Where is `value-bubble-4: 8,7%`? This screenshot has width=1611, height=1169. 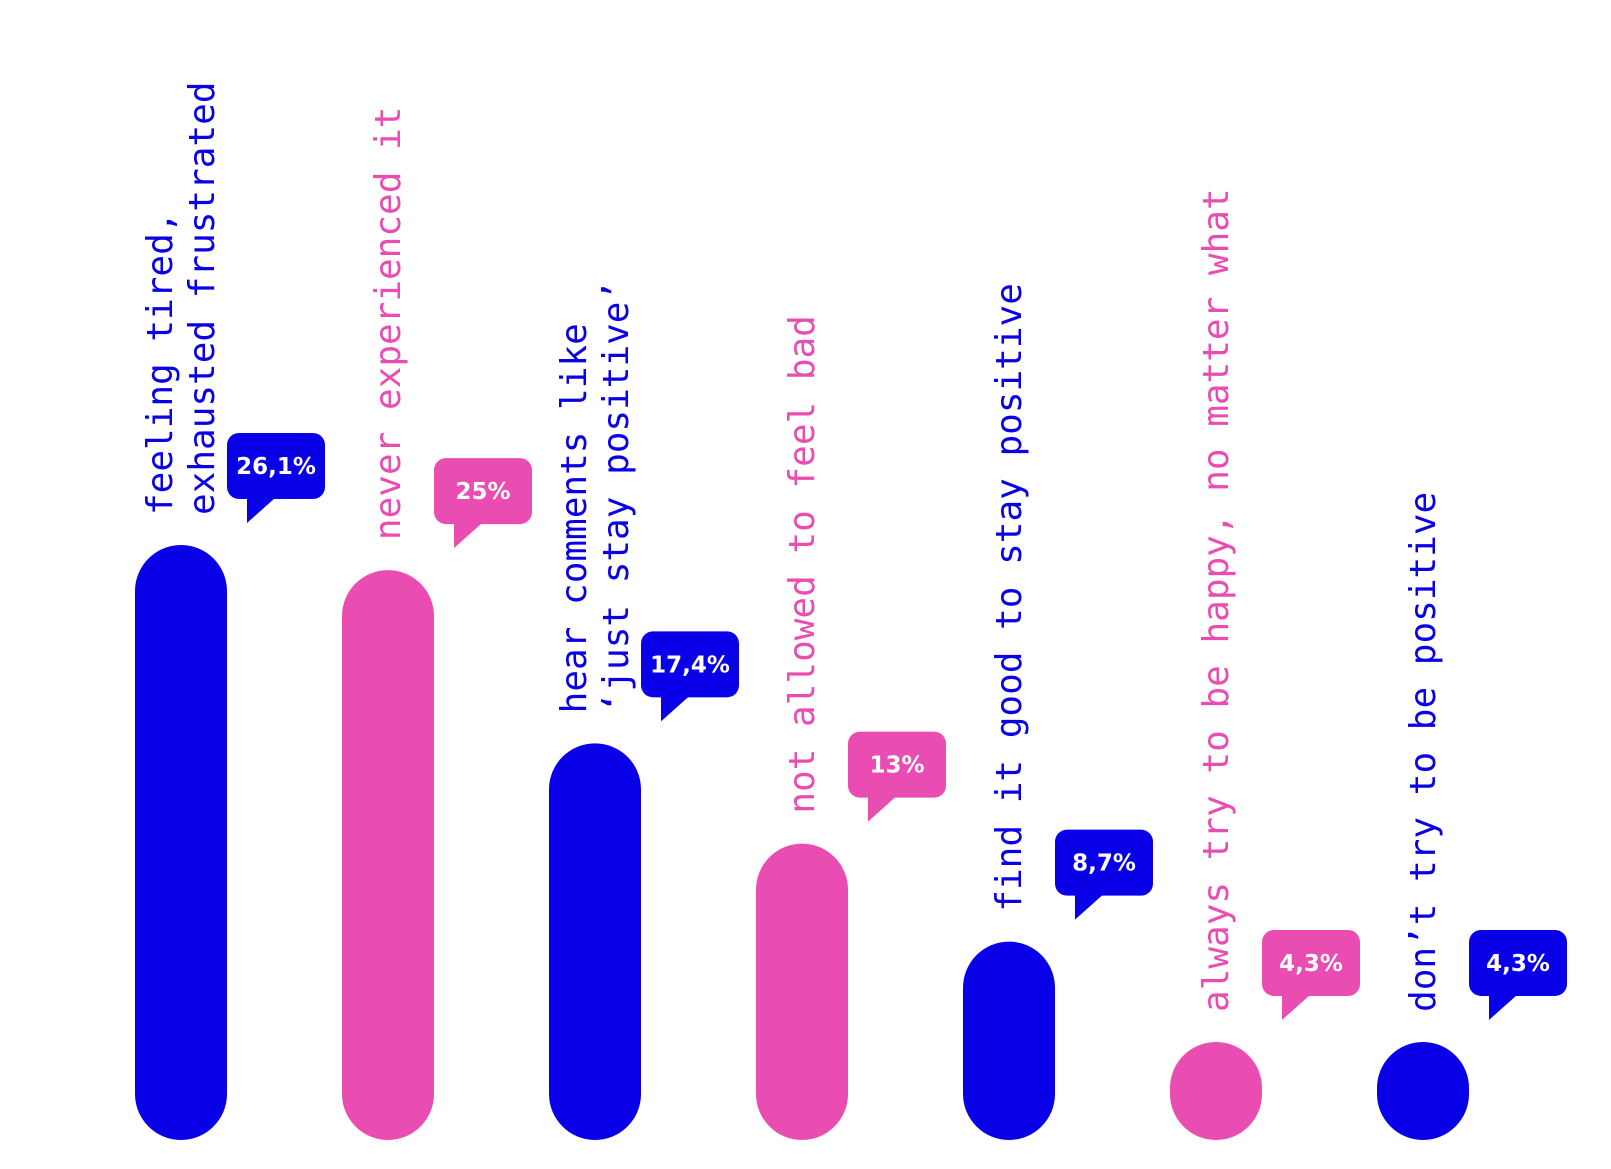
value-bubble-4: 8,7% is located at coordinates (1104, 874).